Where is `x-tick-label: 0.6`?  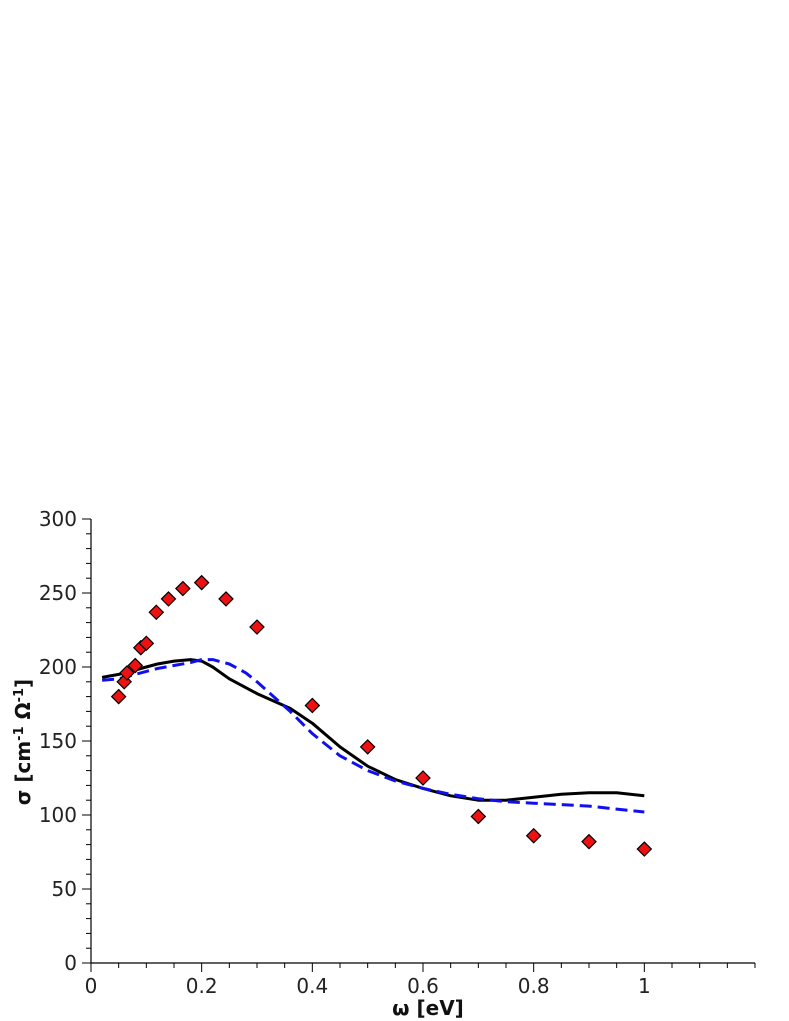 x-tick-label: 0.6 is located at coordinates (423, 986).